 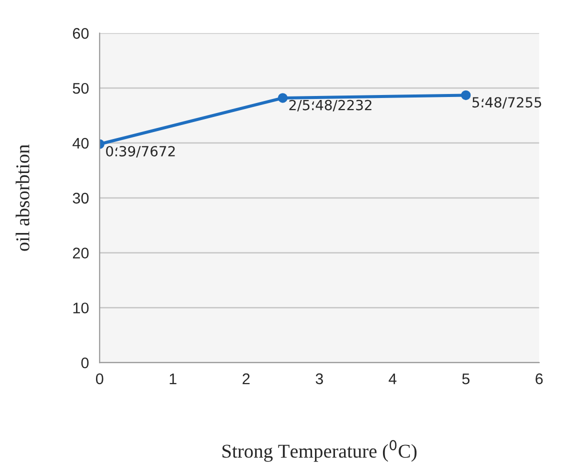 I want to click on annotation: 0؛39/7672, so click(x=140, y=152).